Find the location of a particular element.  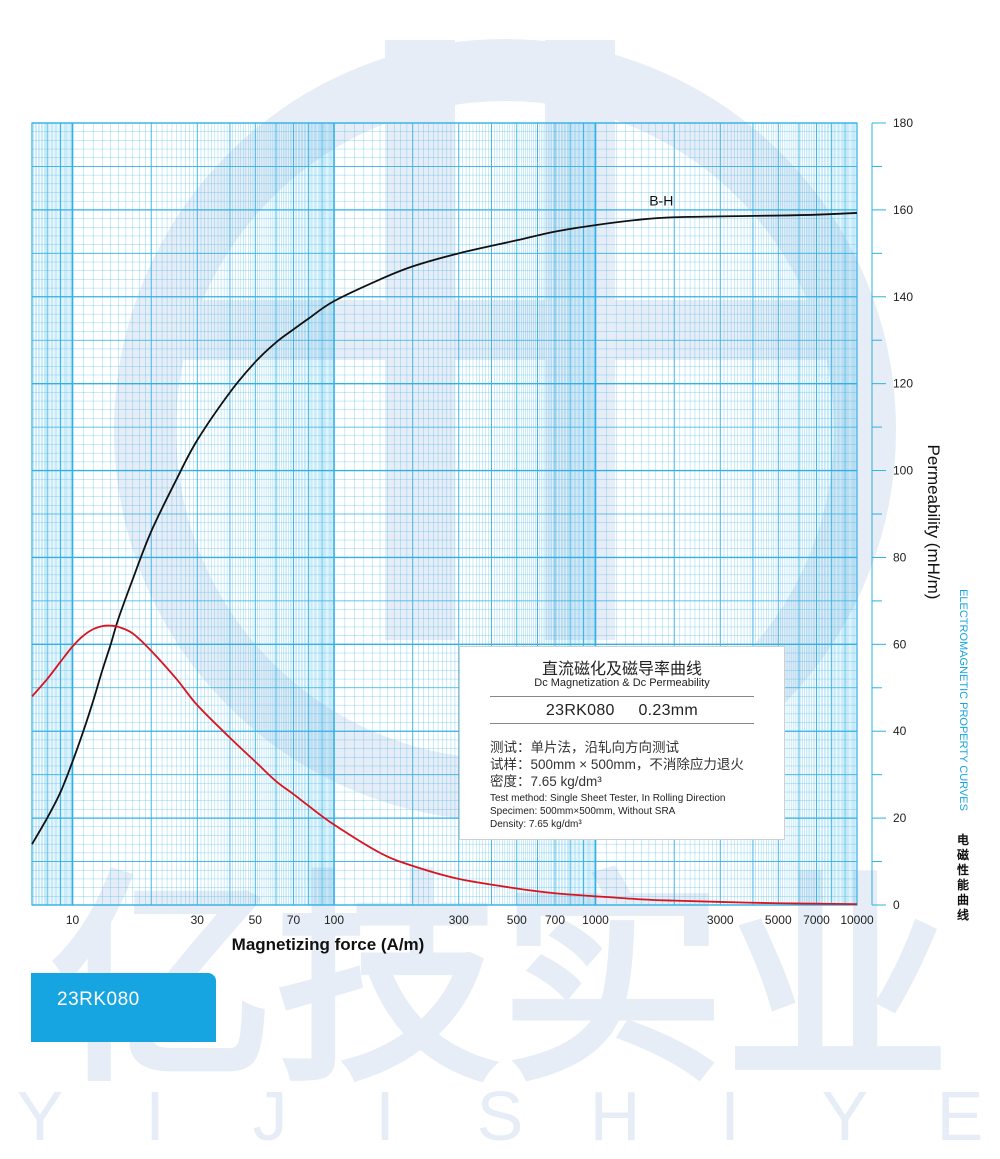

x-tick-label: 30 is located at coordinates (198, 920).